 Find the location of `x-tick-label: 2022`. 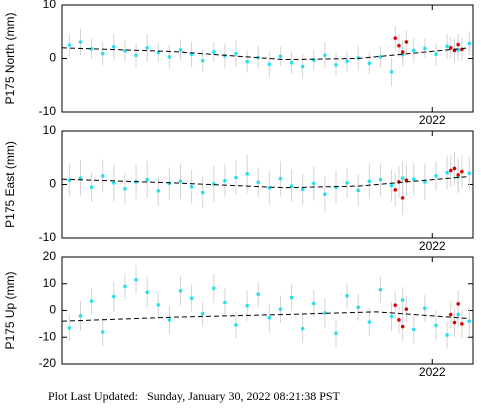

x-tick-label: 2022 is located at coordinates (432, 246).